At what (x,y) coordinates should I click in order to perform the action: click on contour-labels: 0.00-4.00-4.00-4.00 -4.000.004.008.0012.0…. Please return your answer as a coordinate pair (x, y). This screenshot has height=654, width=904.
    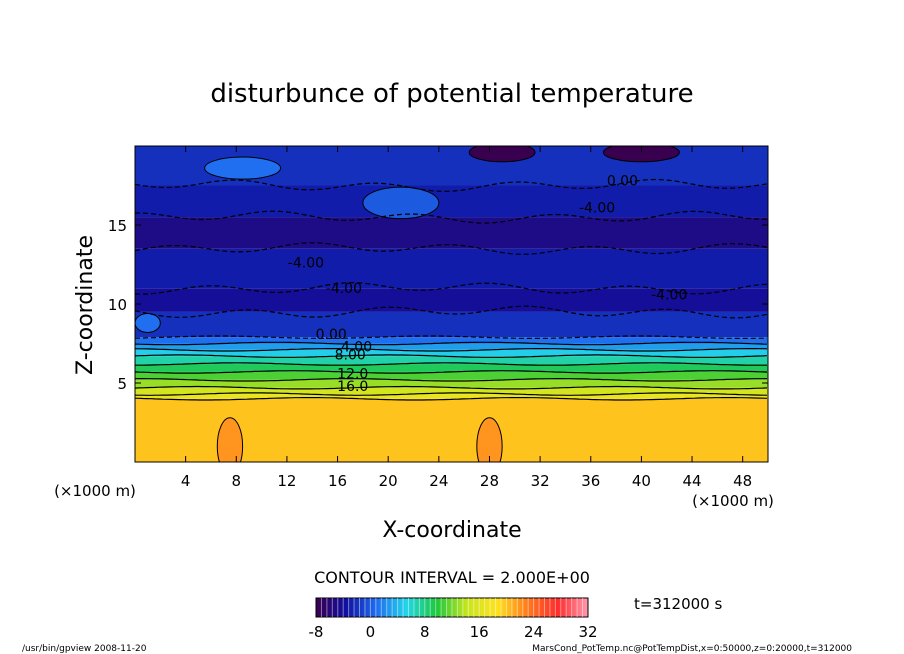
    Looking at the image, I should click on (488, 284).